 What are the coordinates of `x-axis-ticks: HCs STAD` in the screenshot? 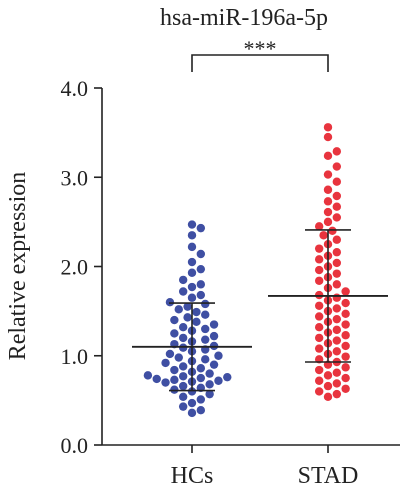 It's located at (264, 467).